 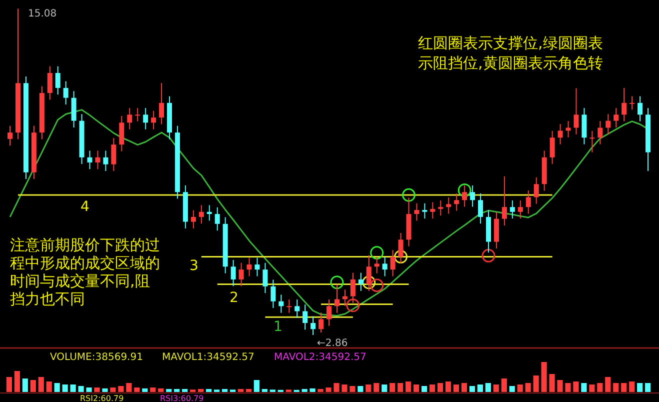 I want to click on annotation: 4, so click(x=85, y=207).